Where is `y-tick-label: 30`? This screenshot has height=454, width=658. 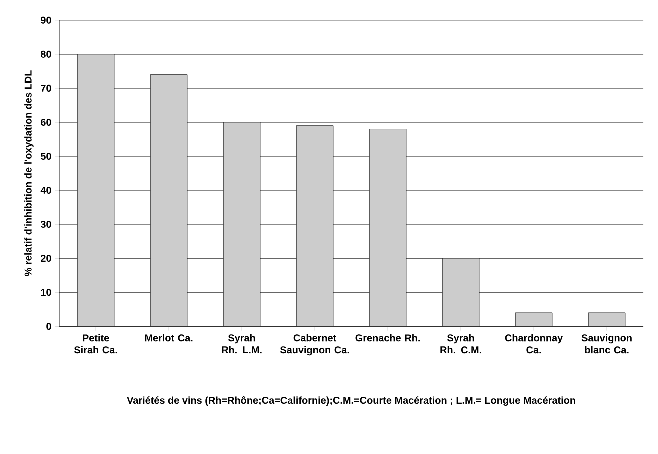 y-tick-label: 30 is located at coordinates (46, 224).